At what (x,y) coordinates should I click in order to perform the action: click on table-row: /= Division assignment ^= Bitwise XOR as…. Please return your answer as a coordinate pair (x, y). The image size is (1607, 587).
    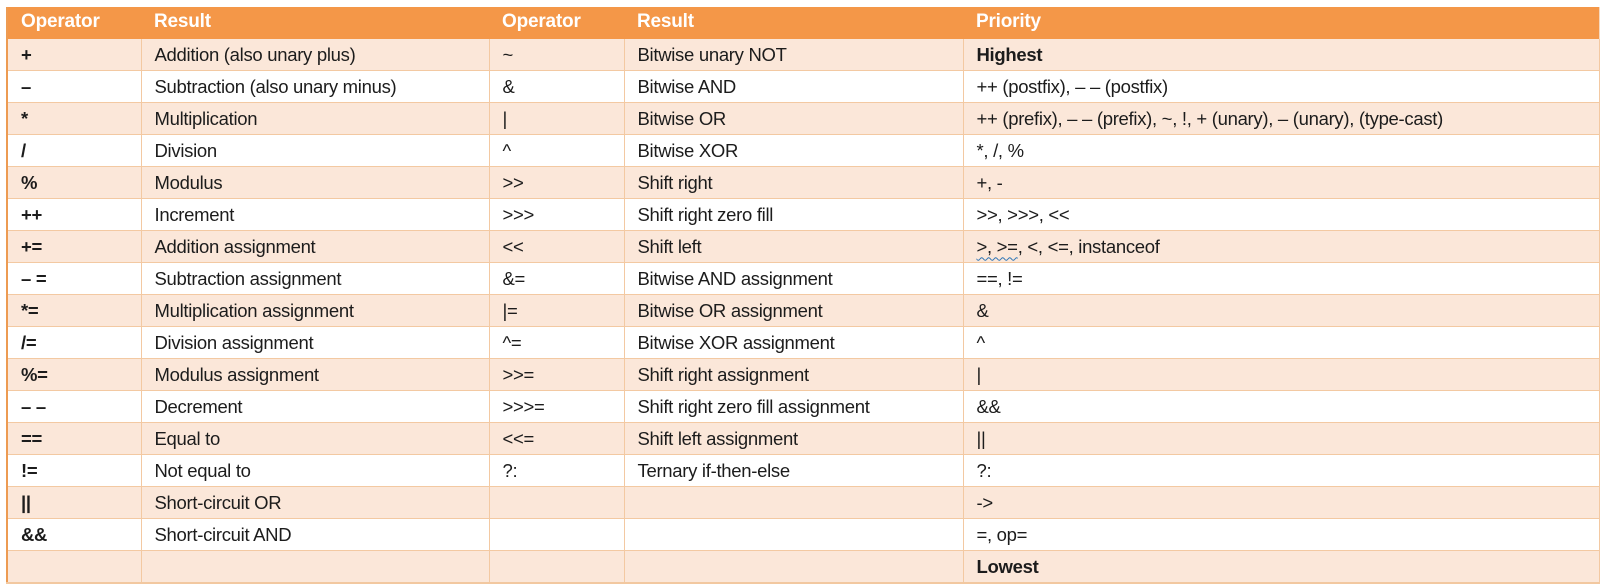
    Looking at the image, I should click on (803, 342).